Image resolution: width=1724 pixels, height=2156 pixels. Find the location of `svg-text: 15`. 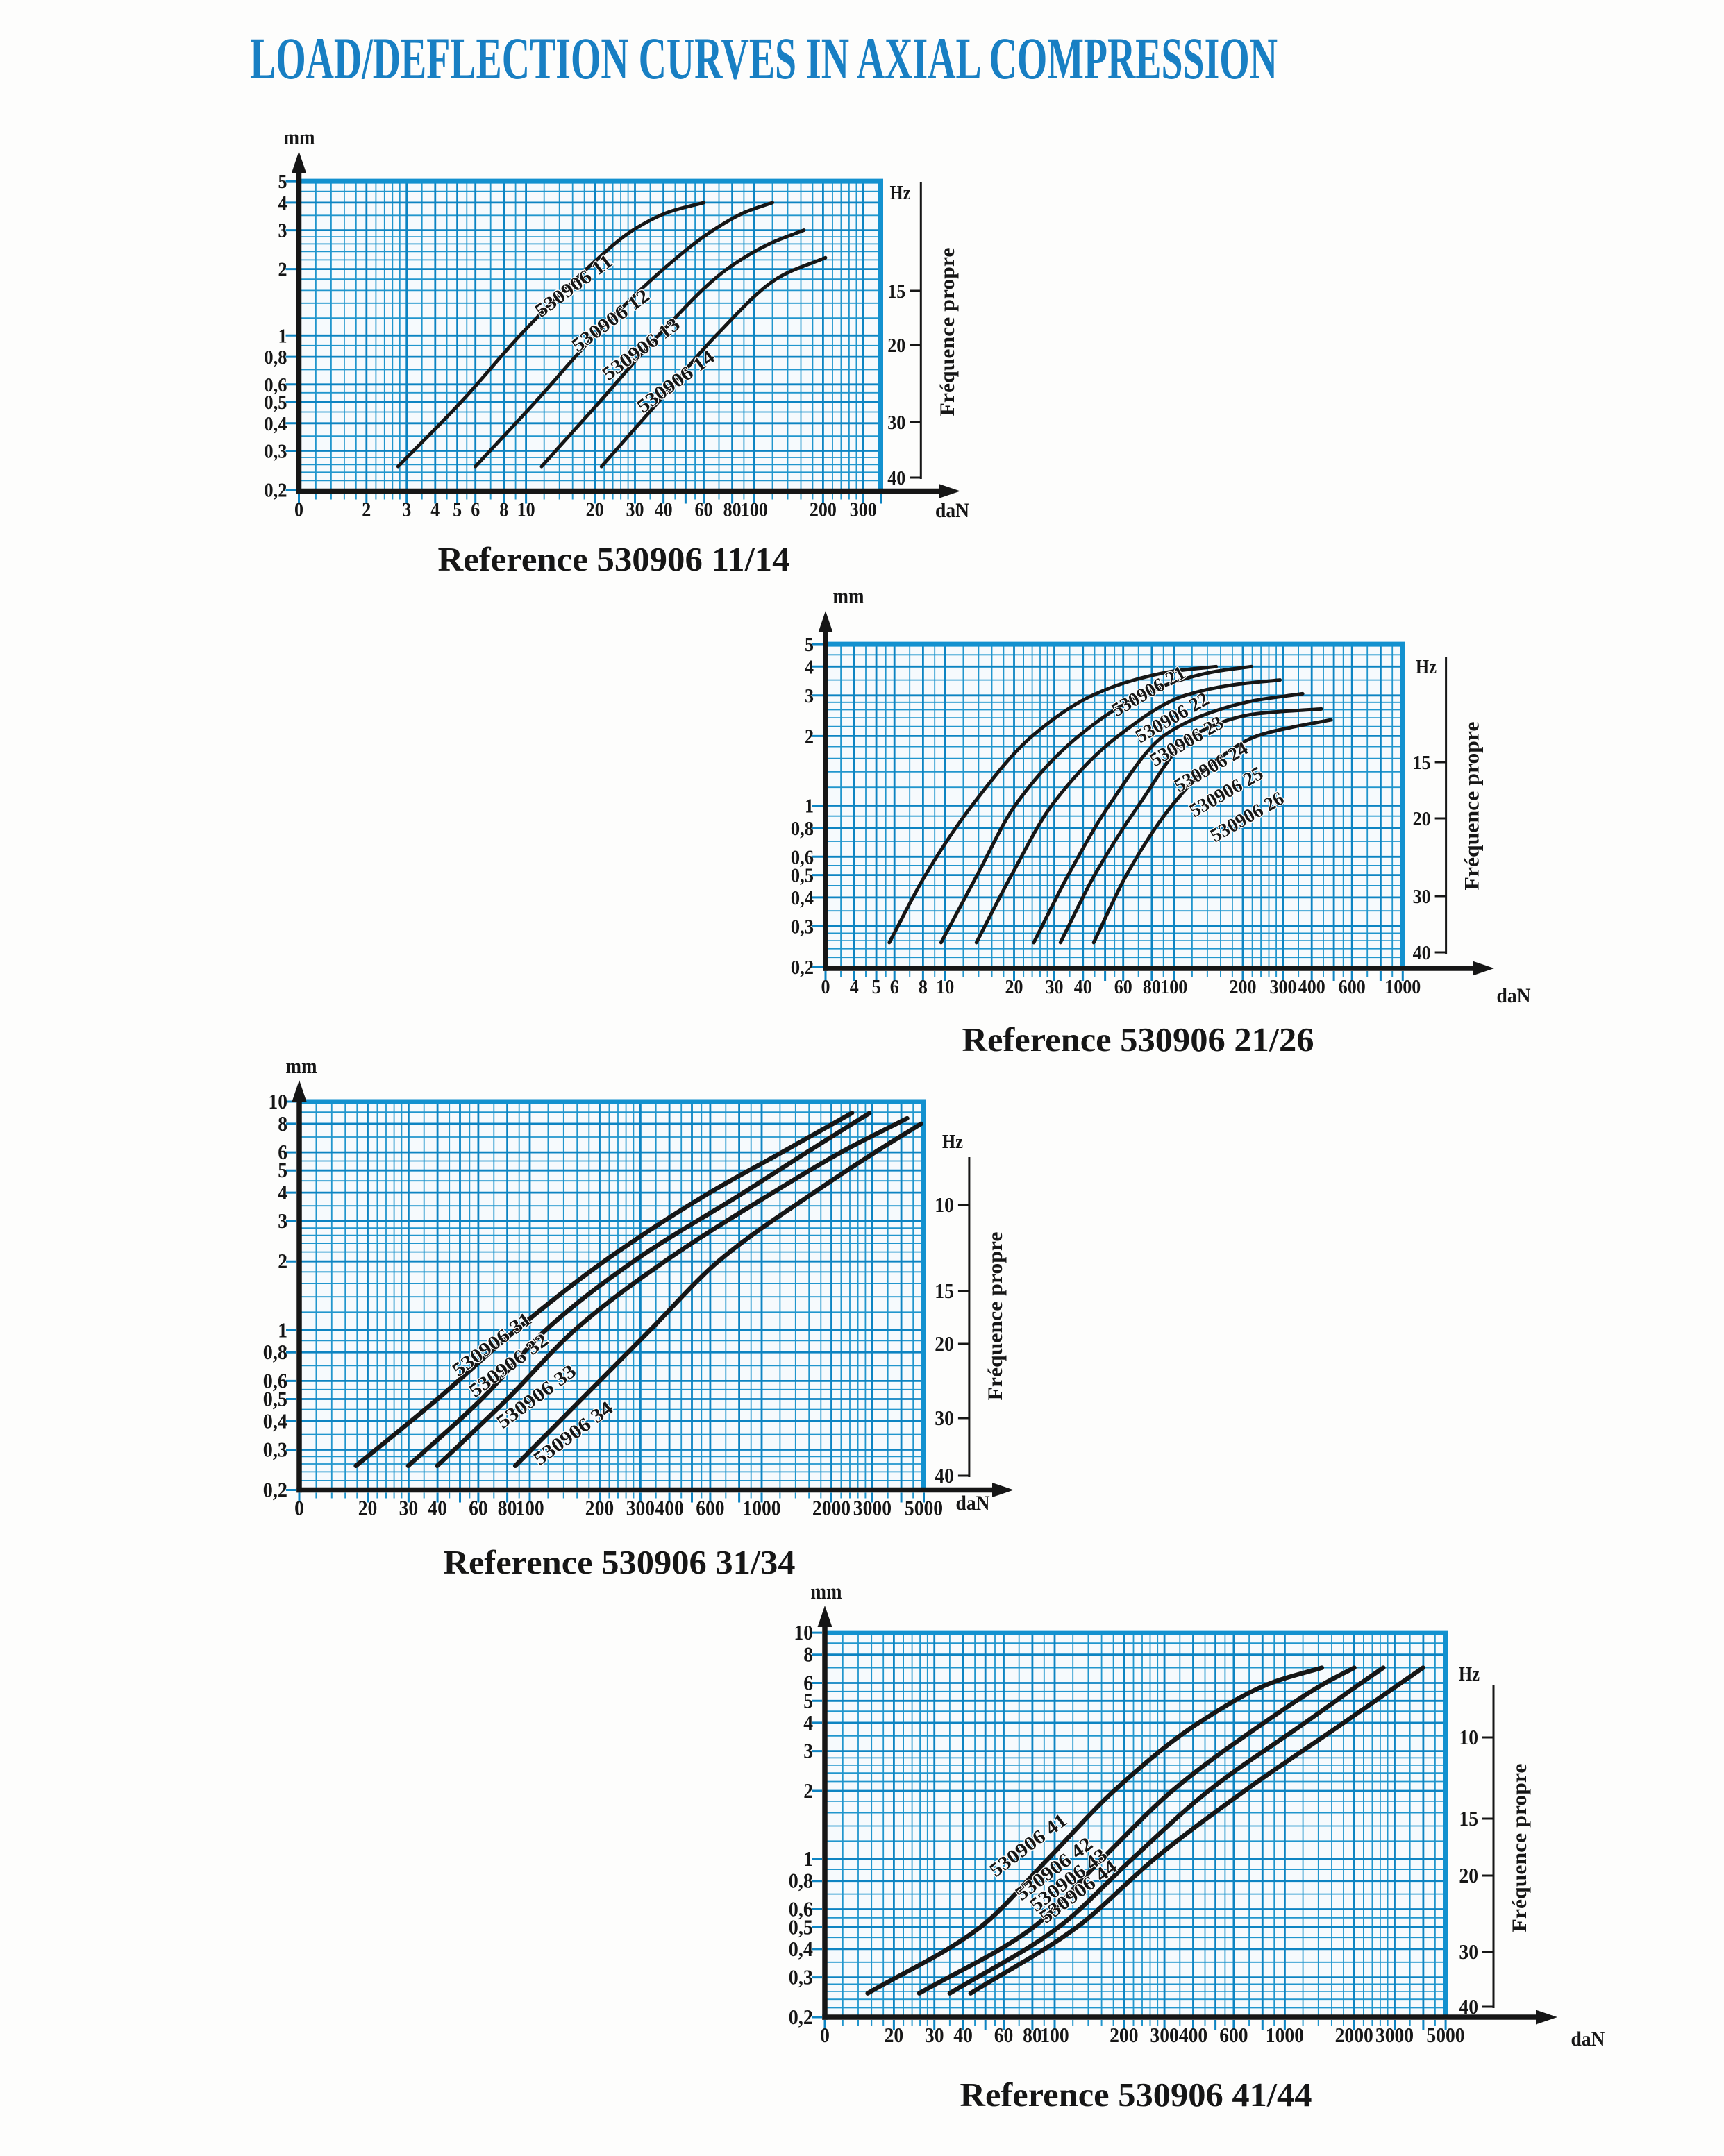

svg-text: 15 is located at coordinates (1422, 763).